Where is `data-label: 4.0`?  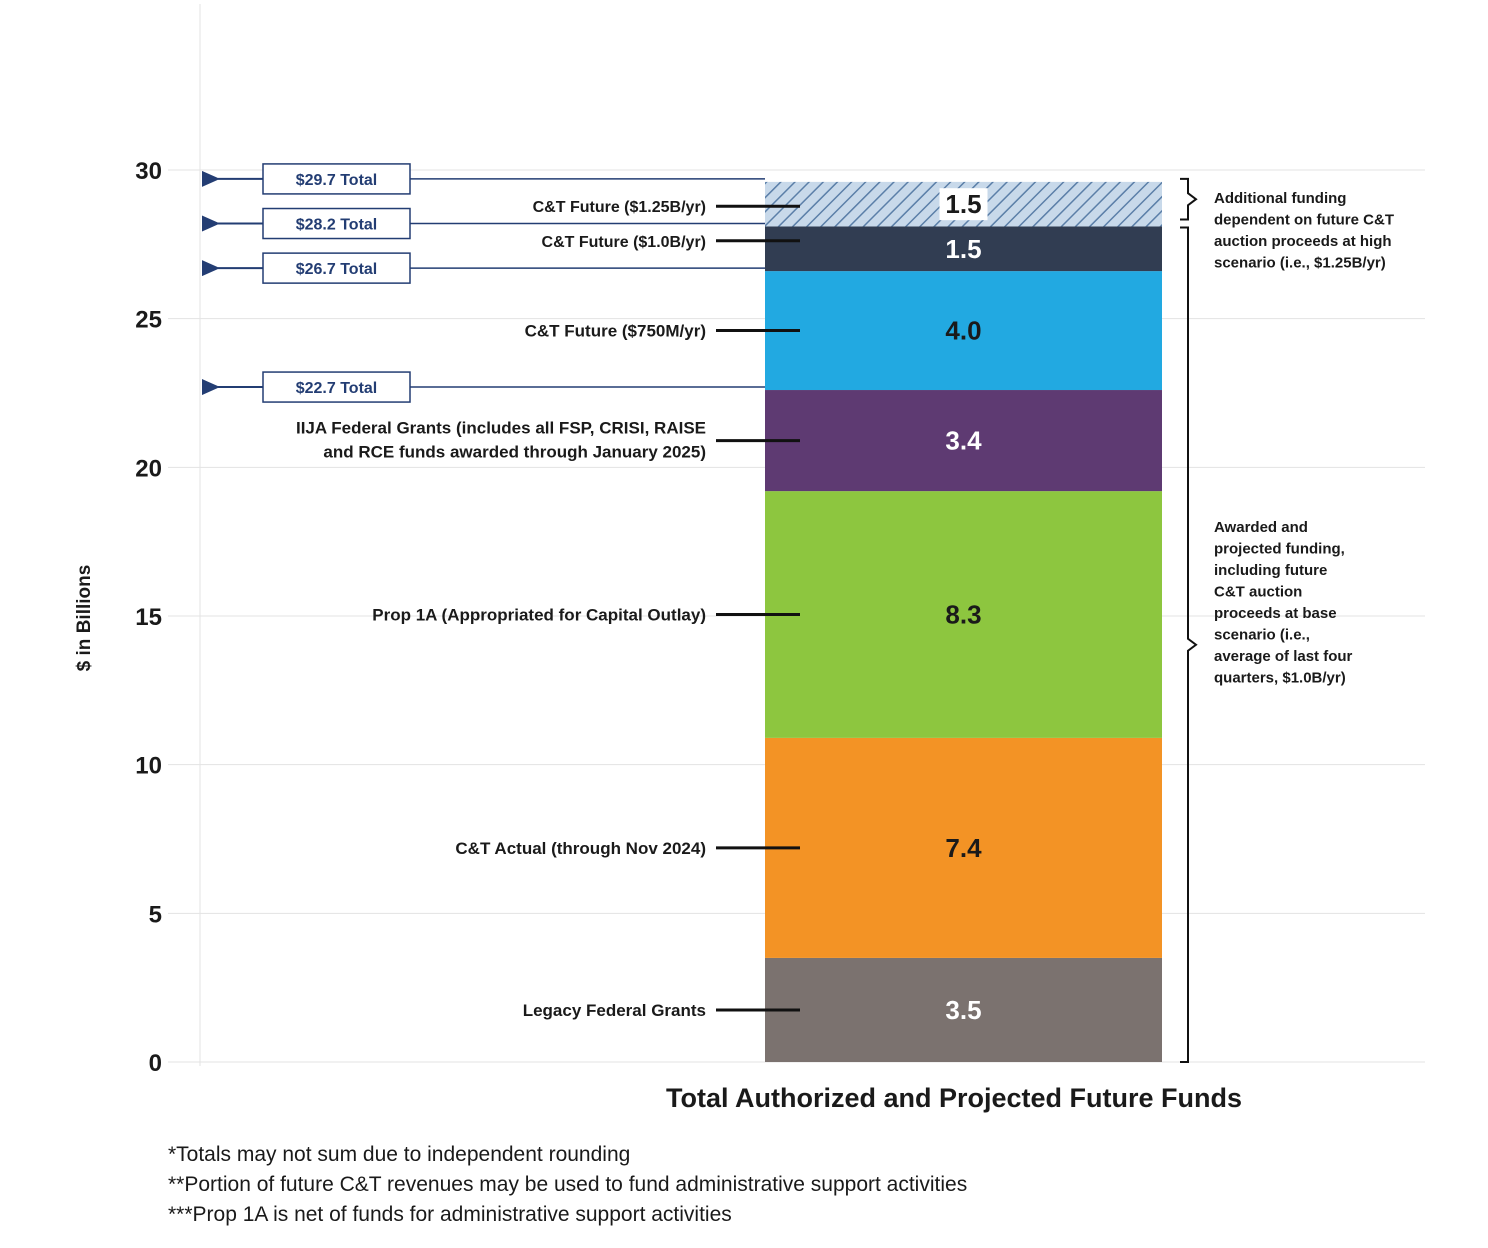 data-label: 4.0 is located at coordinates (963, 331).